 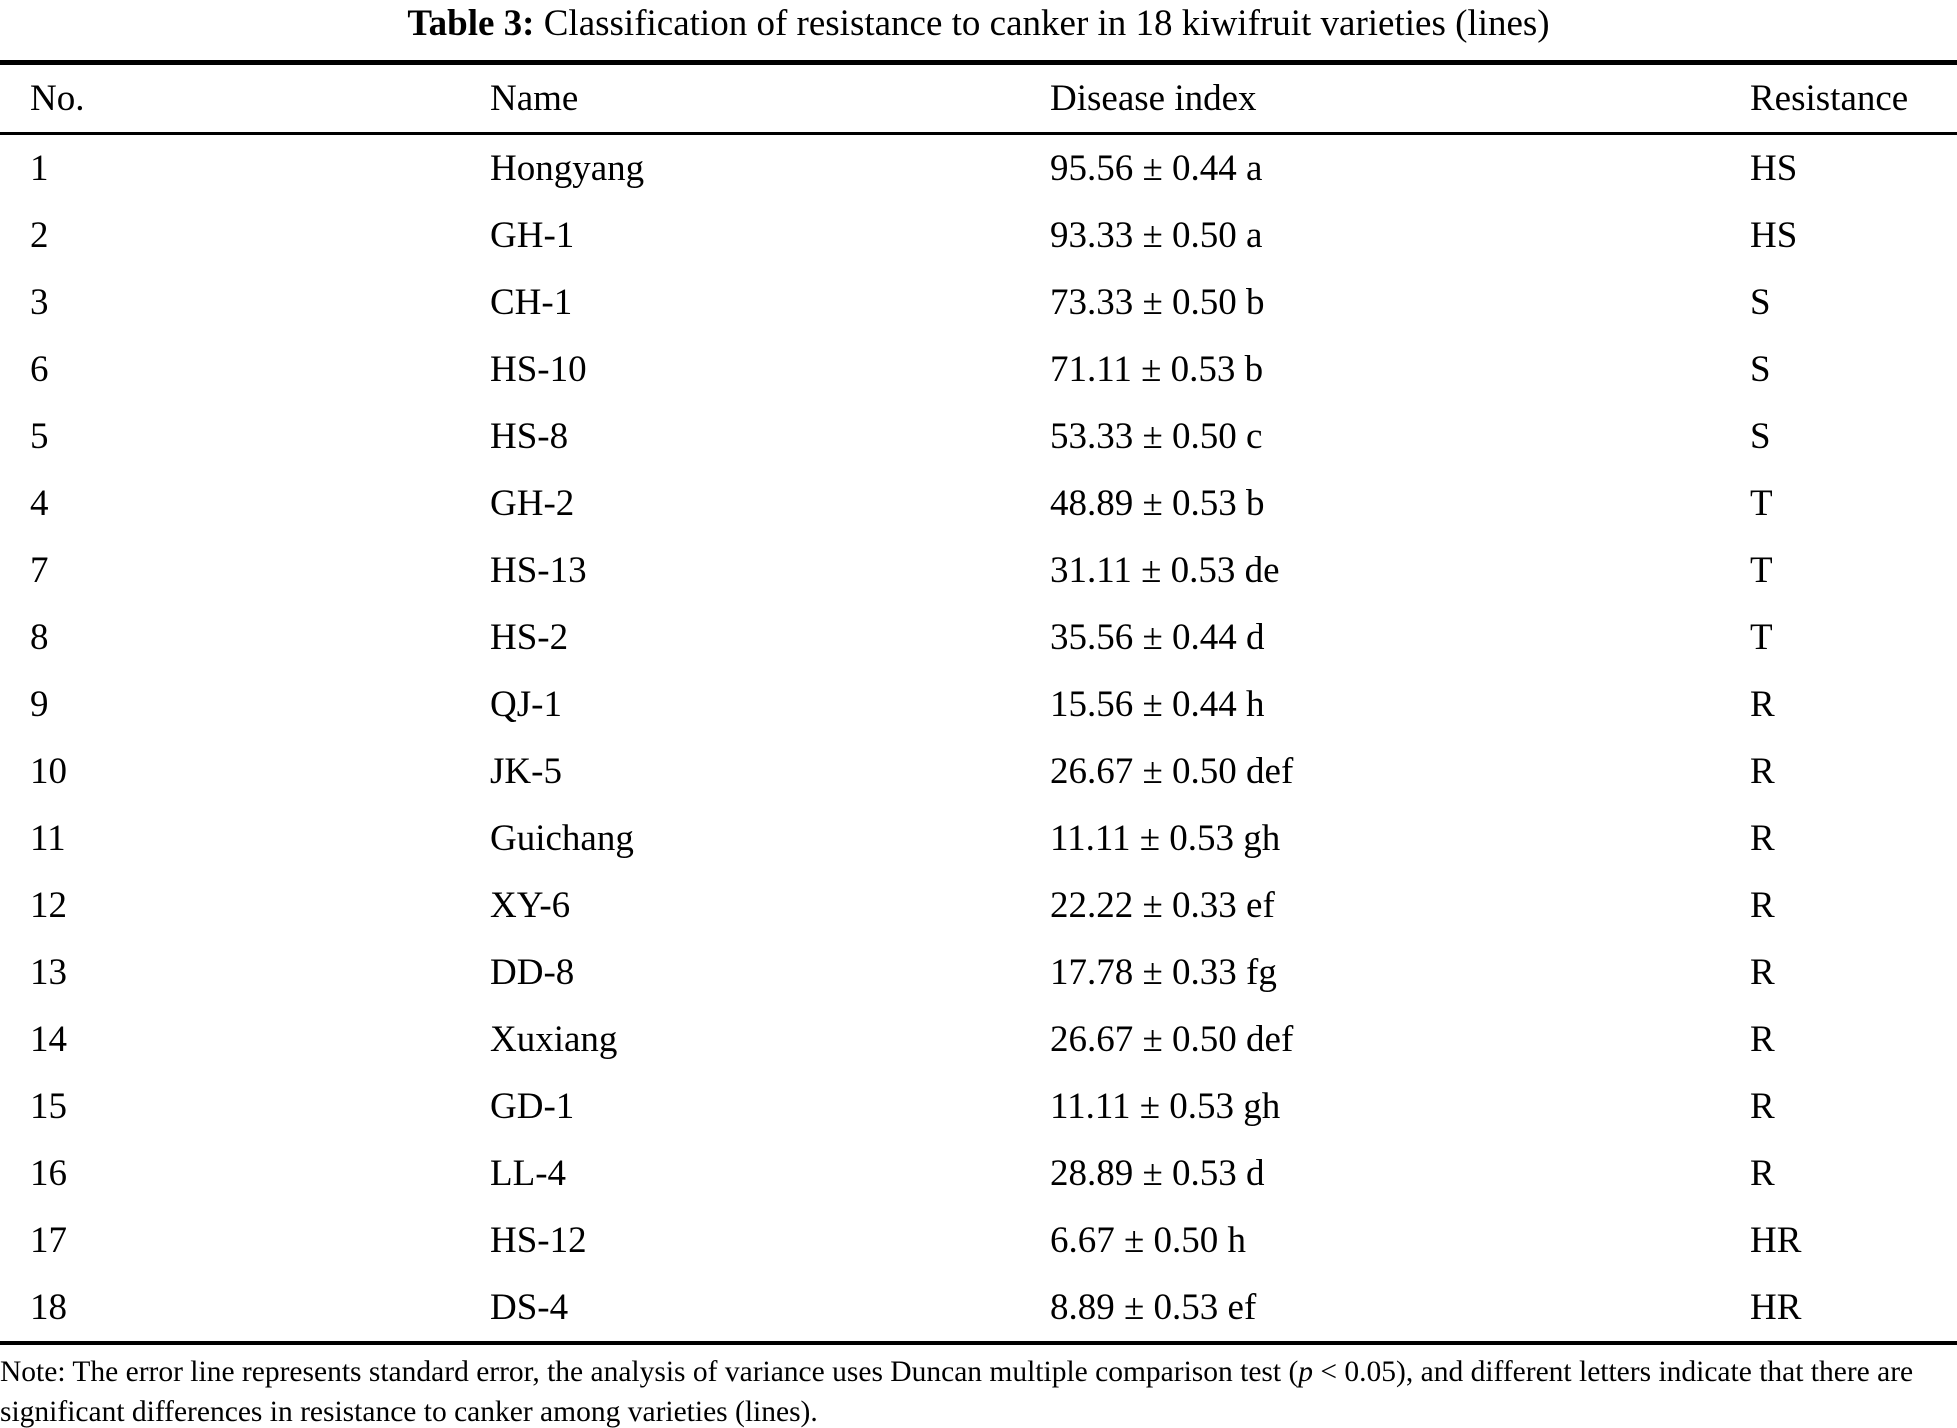 I want to click on table-row: 9 QJ-1 15.56 ± 0.44 h R, so click(x=978, y=704).